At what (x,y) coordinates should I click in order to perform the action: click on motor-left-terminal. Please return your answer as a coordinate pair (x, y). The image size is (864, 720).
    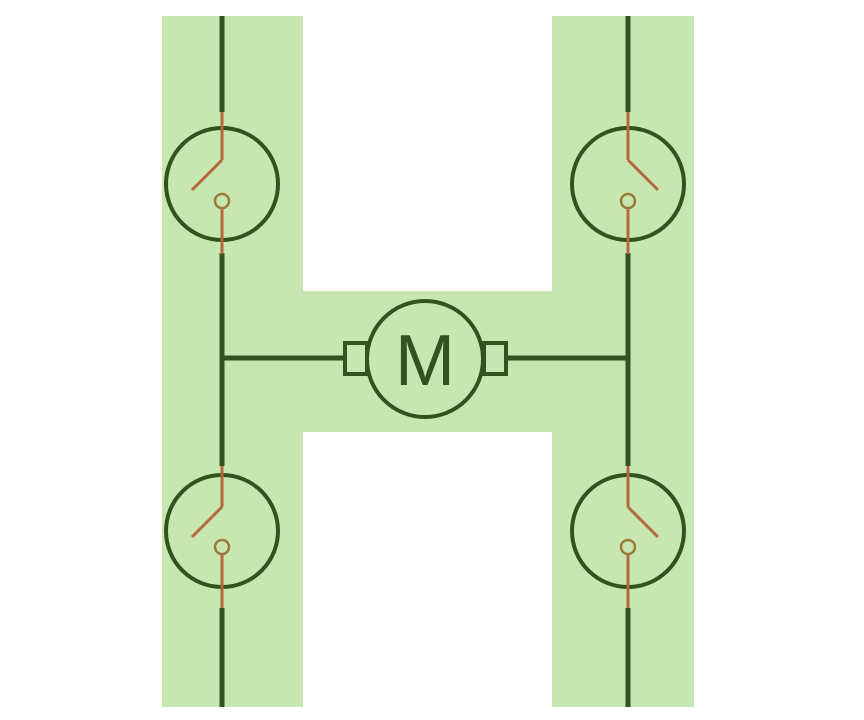
    Looking at the image, I should click on (356, 358).